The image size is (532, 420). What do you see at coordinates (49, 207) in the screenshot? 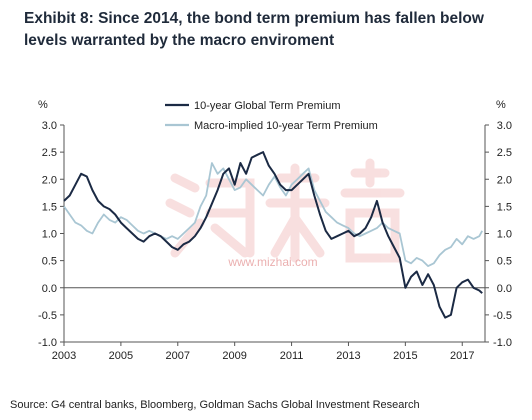
I see `left-y-tick-label: 1.5` at bounding box center [49, 207].